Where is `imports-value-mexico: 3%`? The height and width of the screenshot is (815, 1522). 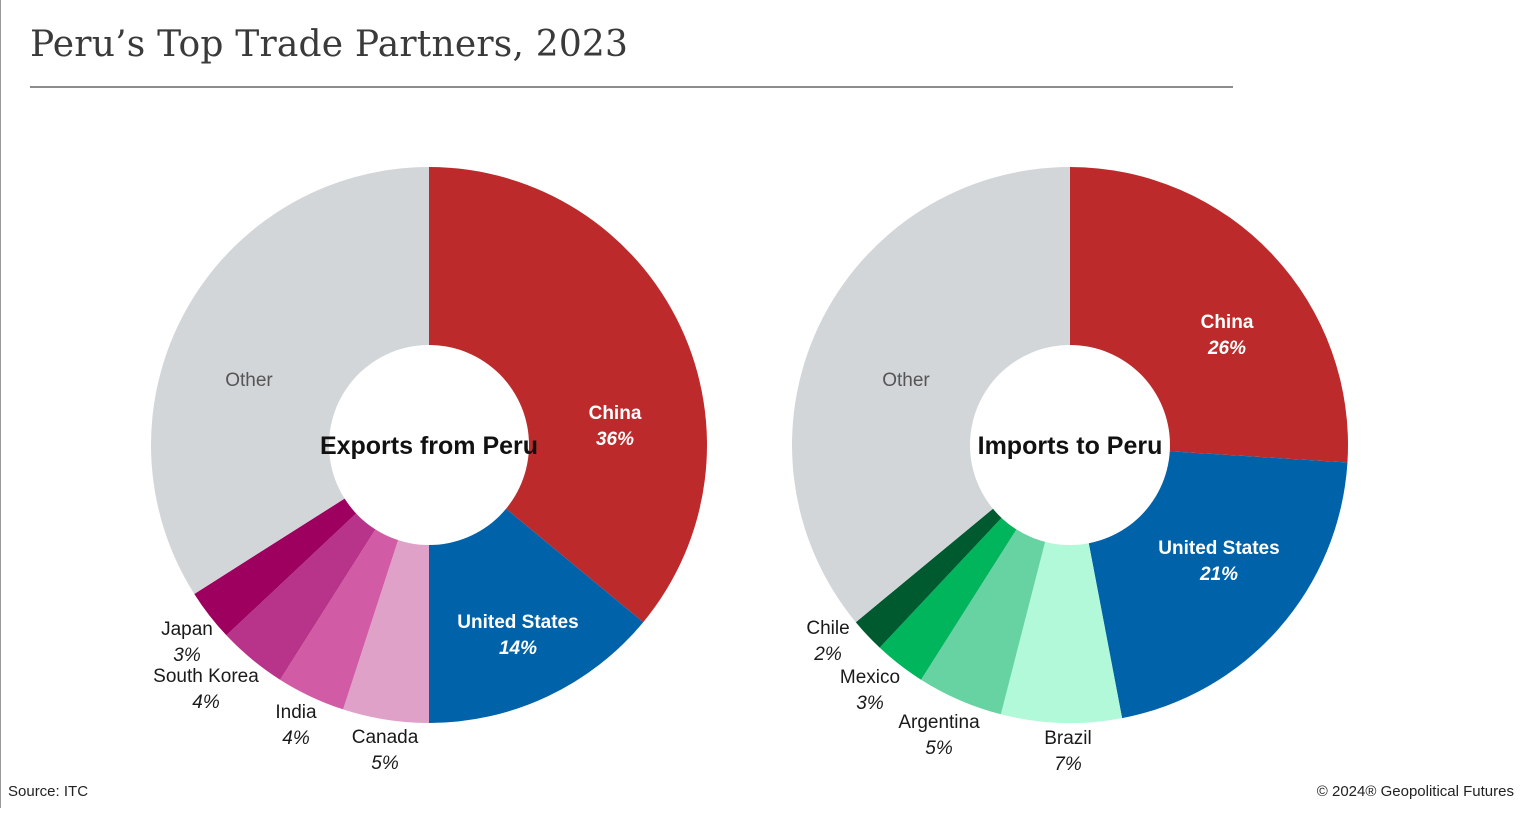 imports-value-mexico: 3% is located at coordinates (870, 703).